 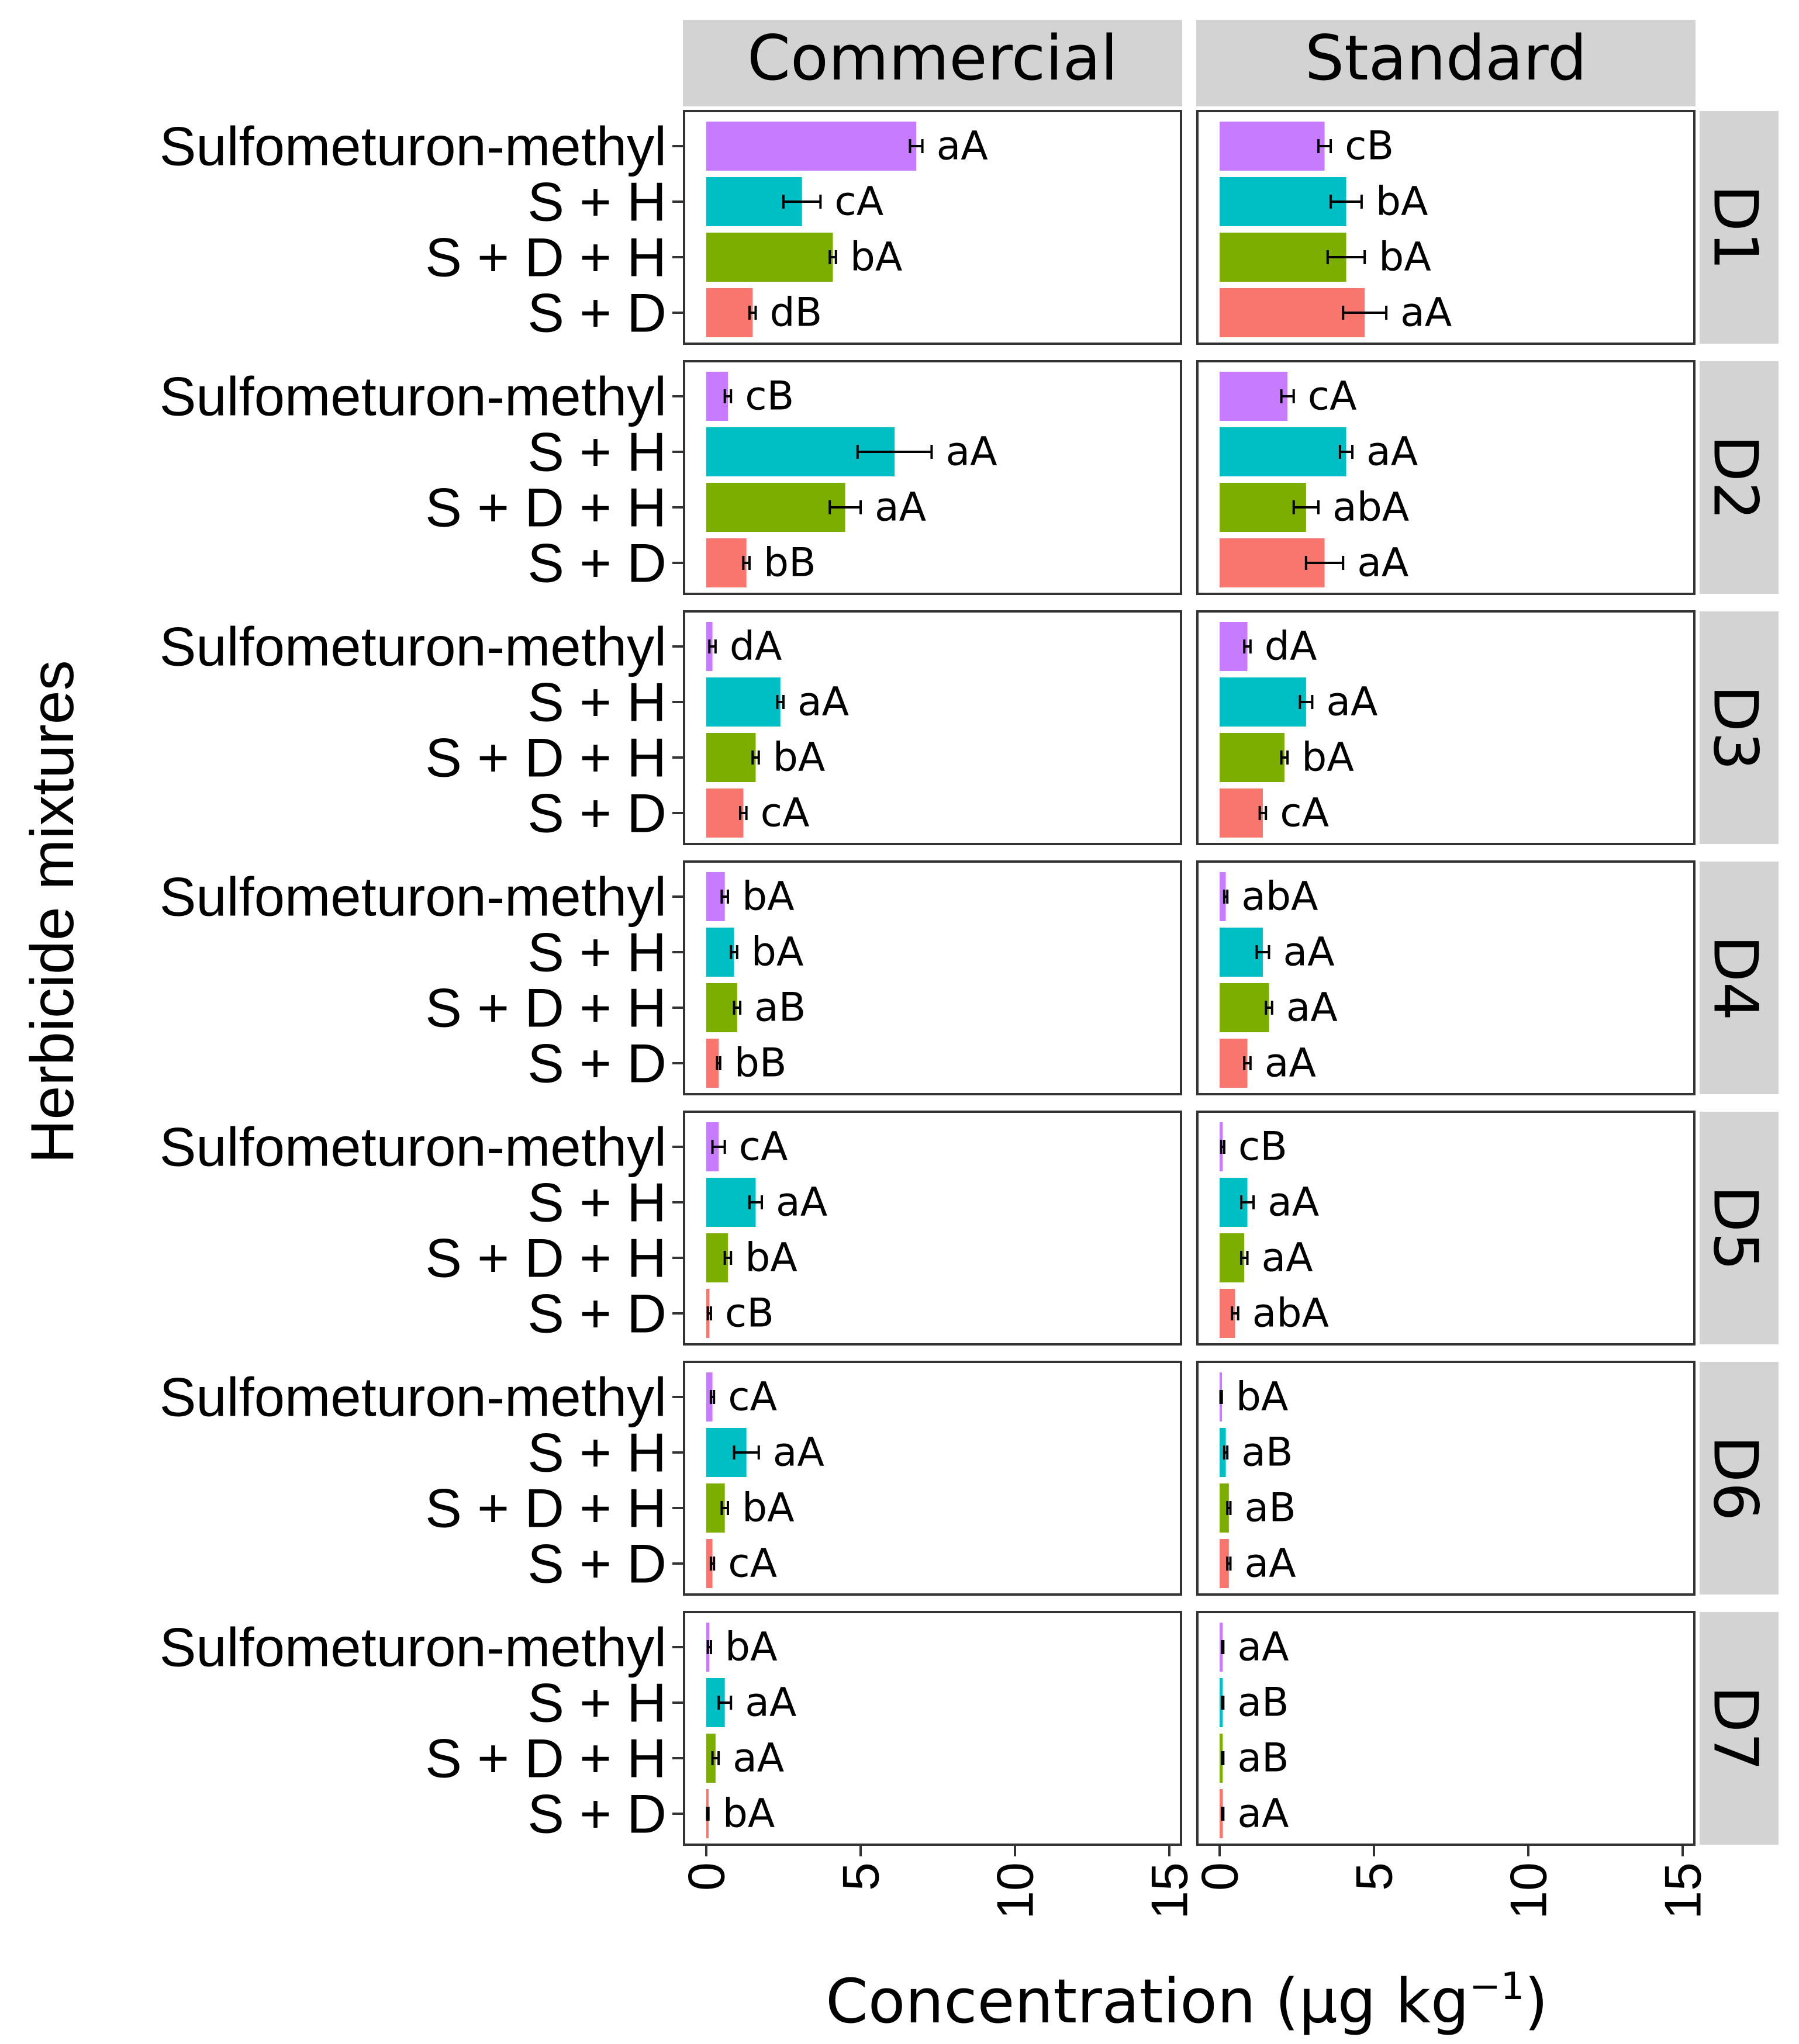 I want to click on row-strip-d7, so click(x=1739, y=1728).